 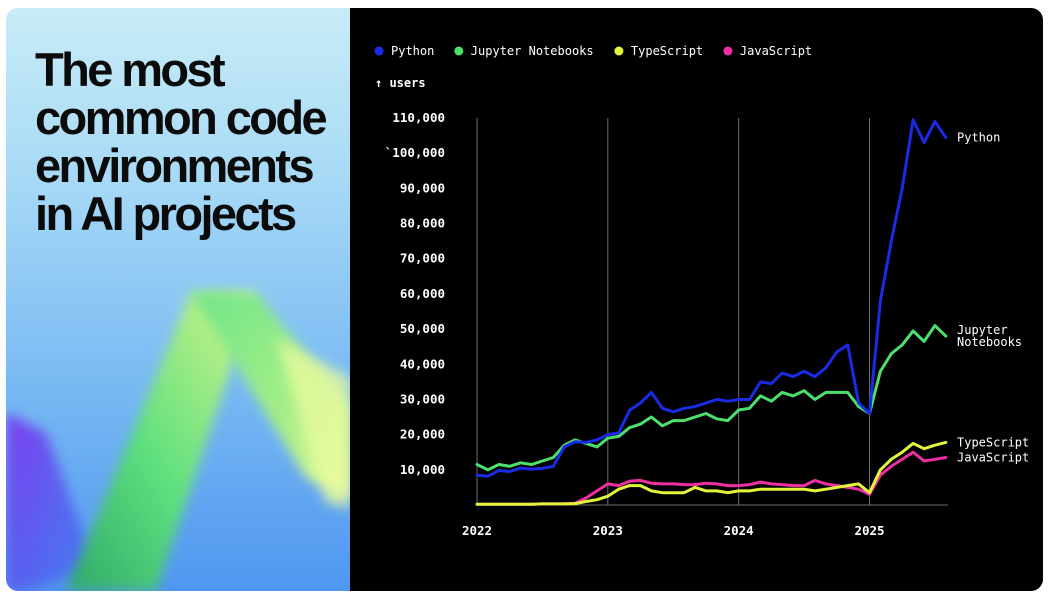 What do you see at coordinates (181, 117) in the screenshot?
I see `headline-line: common code` at bounding box center [181, 117].